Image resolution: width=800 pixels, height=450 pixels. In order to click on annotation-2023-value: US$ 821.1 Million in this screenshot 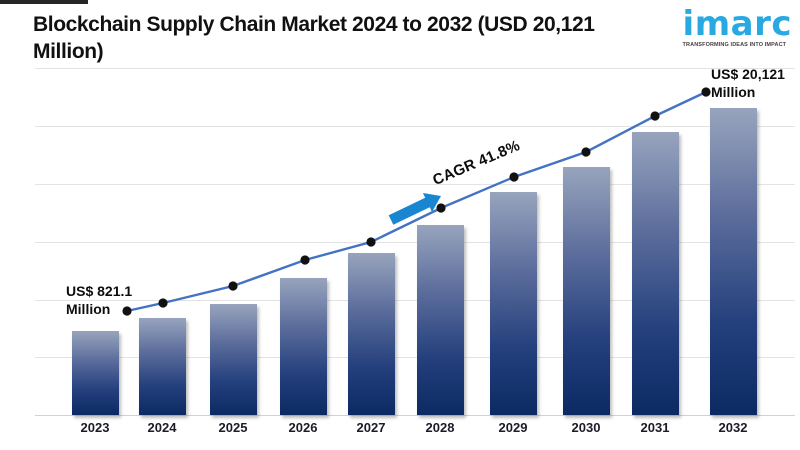, I will do `click(99, 300)`.